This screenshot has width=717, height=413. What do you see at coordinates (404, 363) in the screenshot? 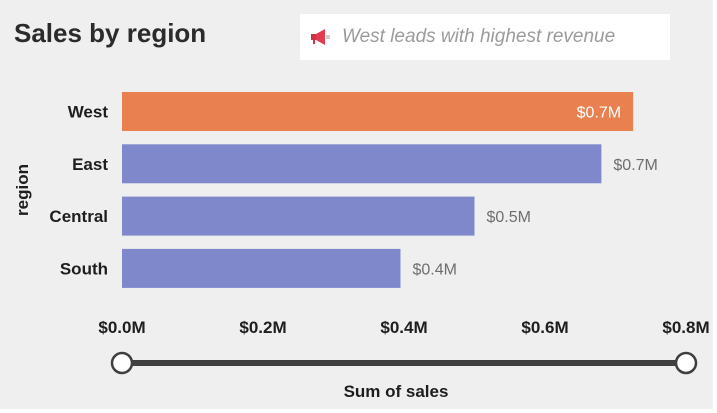
I see `range-slider` at bounding box center [404, 363].